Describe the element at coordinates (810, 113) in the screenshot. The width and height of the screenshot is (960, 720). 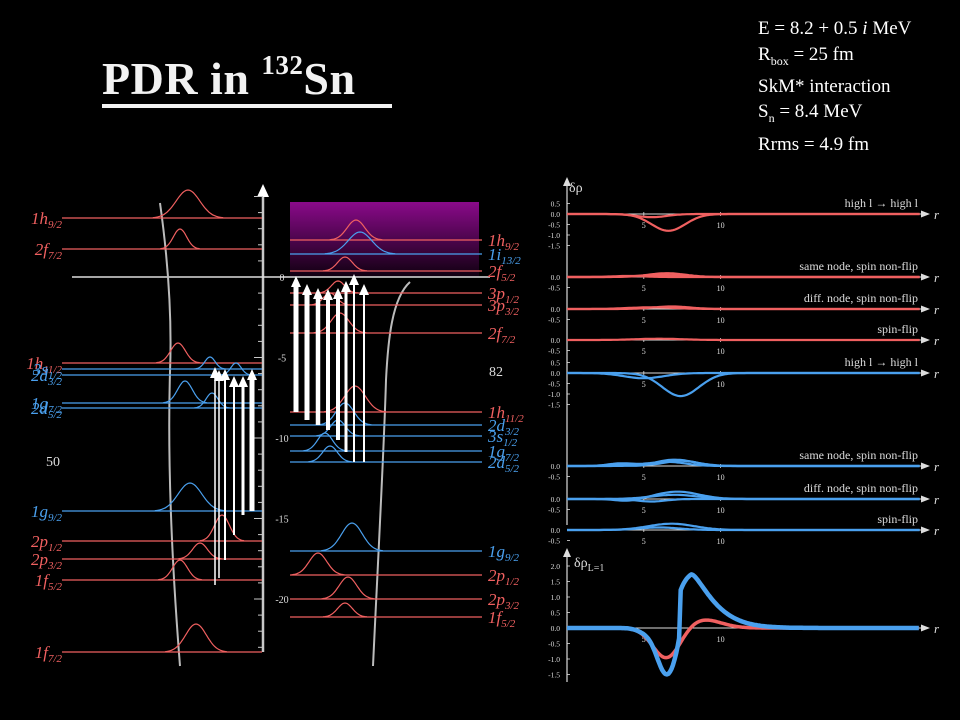
I see `param-sn: Sn = 8.4 MeV` at that location.